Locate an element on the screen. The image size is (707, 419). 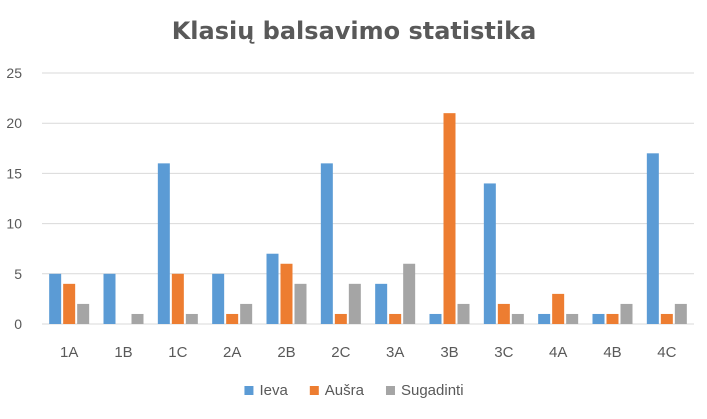
legend-item: Aušra is located at coordinates (337, 390).